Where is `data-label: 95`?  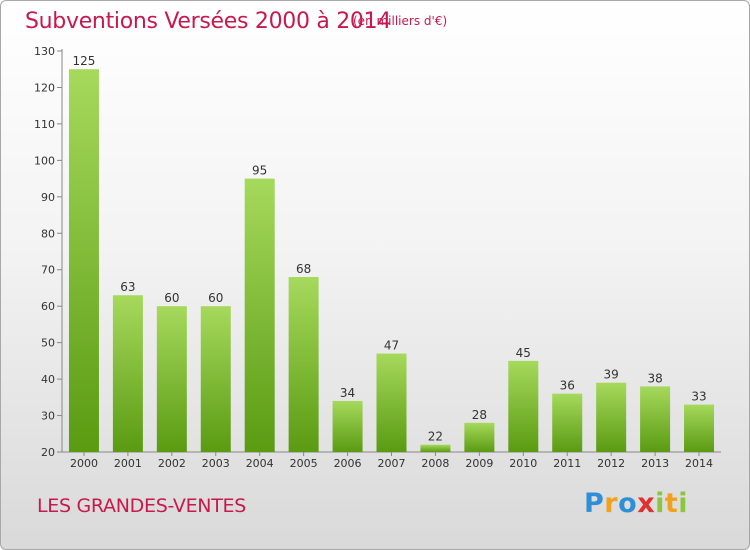 data-label: 95 is located at coordinates (259, 171).